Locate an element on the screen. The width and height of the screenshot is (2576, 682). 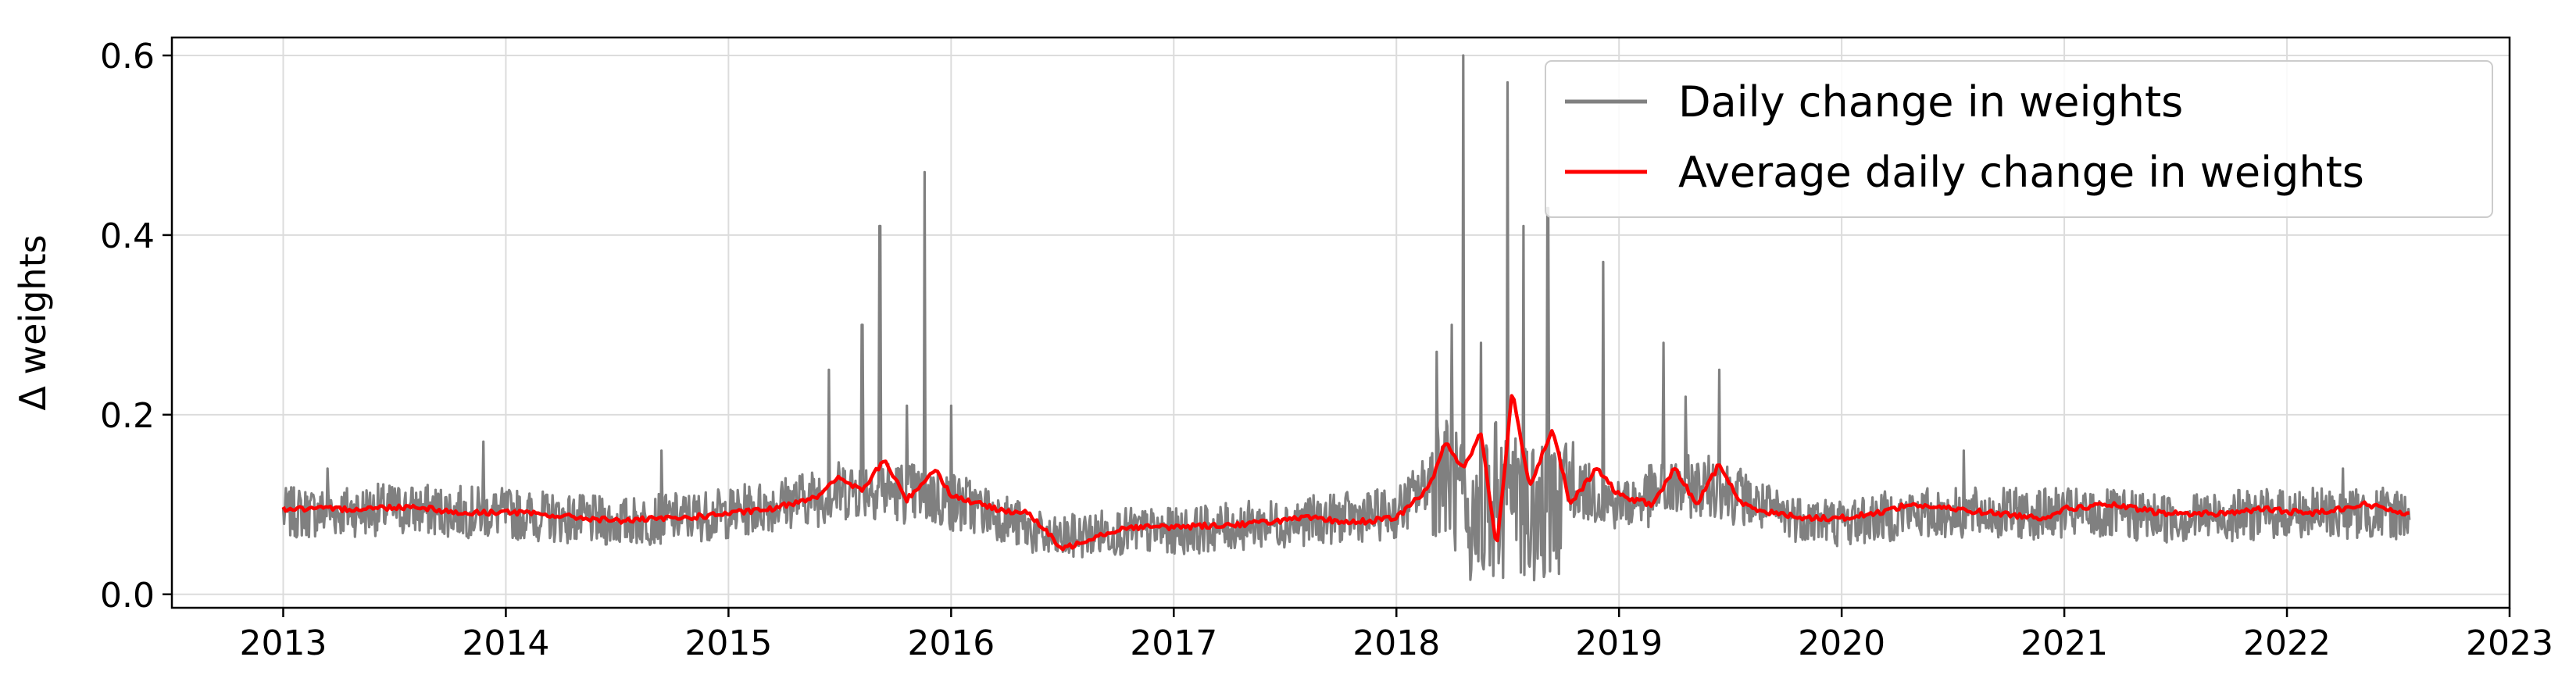
x-tick-label-2016: 2016 is located at coordinates (951, 643).